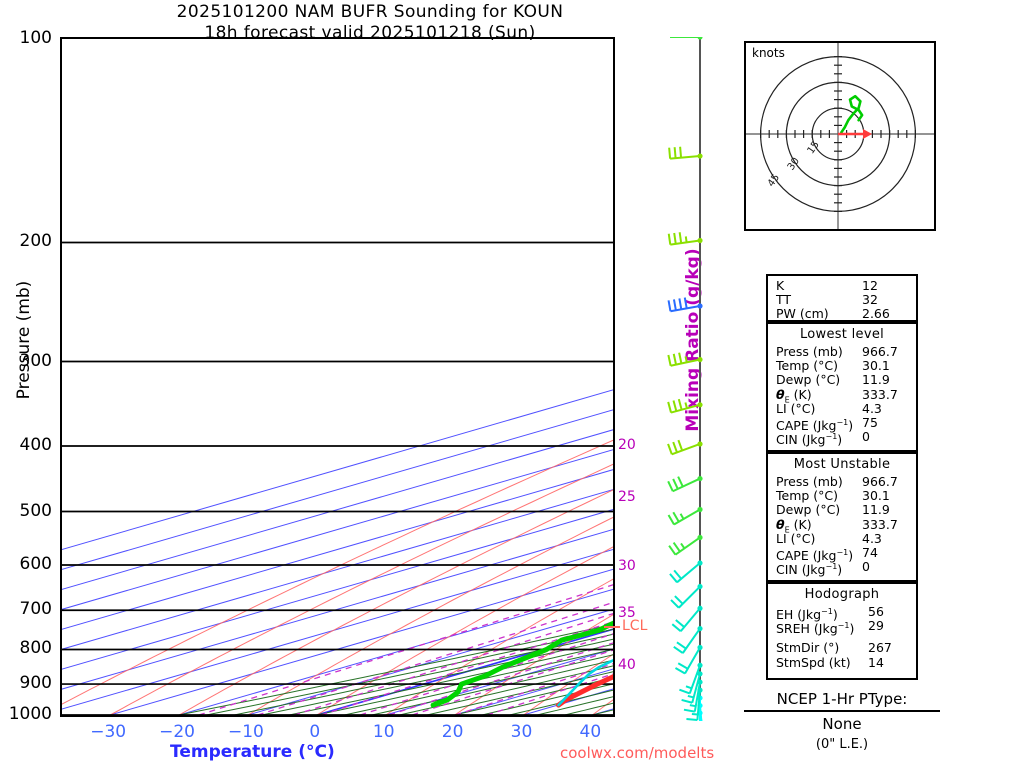 This screenshot has height=768, width=1024. Describe the element at coordinates (794, 164) in the screenshot. I see `svg-text: 30` at that location.